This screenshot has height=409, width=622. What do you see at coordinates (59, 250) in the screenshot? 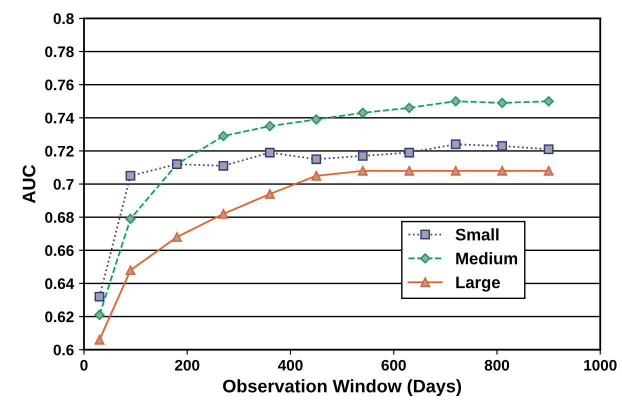
I see `y-tick-label: 0.66` at bounding box center [59, 250].